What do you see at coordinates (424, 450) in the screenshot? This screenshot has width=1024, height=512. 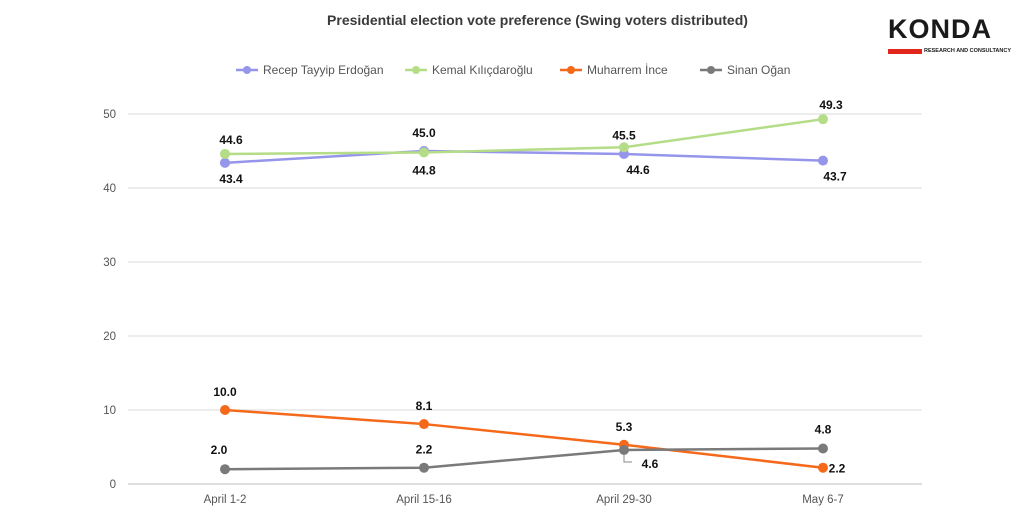 I see `data-label-sinan-ogan: 2.2` at bounding box center [424, 450].